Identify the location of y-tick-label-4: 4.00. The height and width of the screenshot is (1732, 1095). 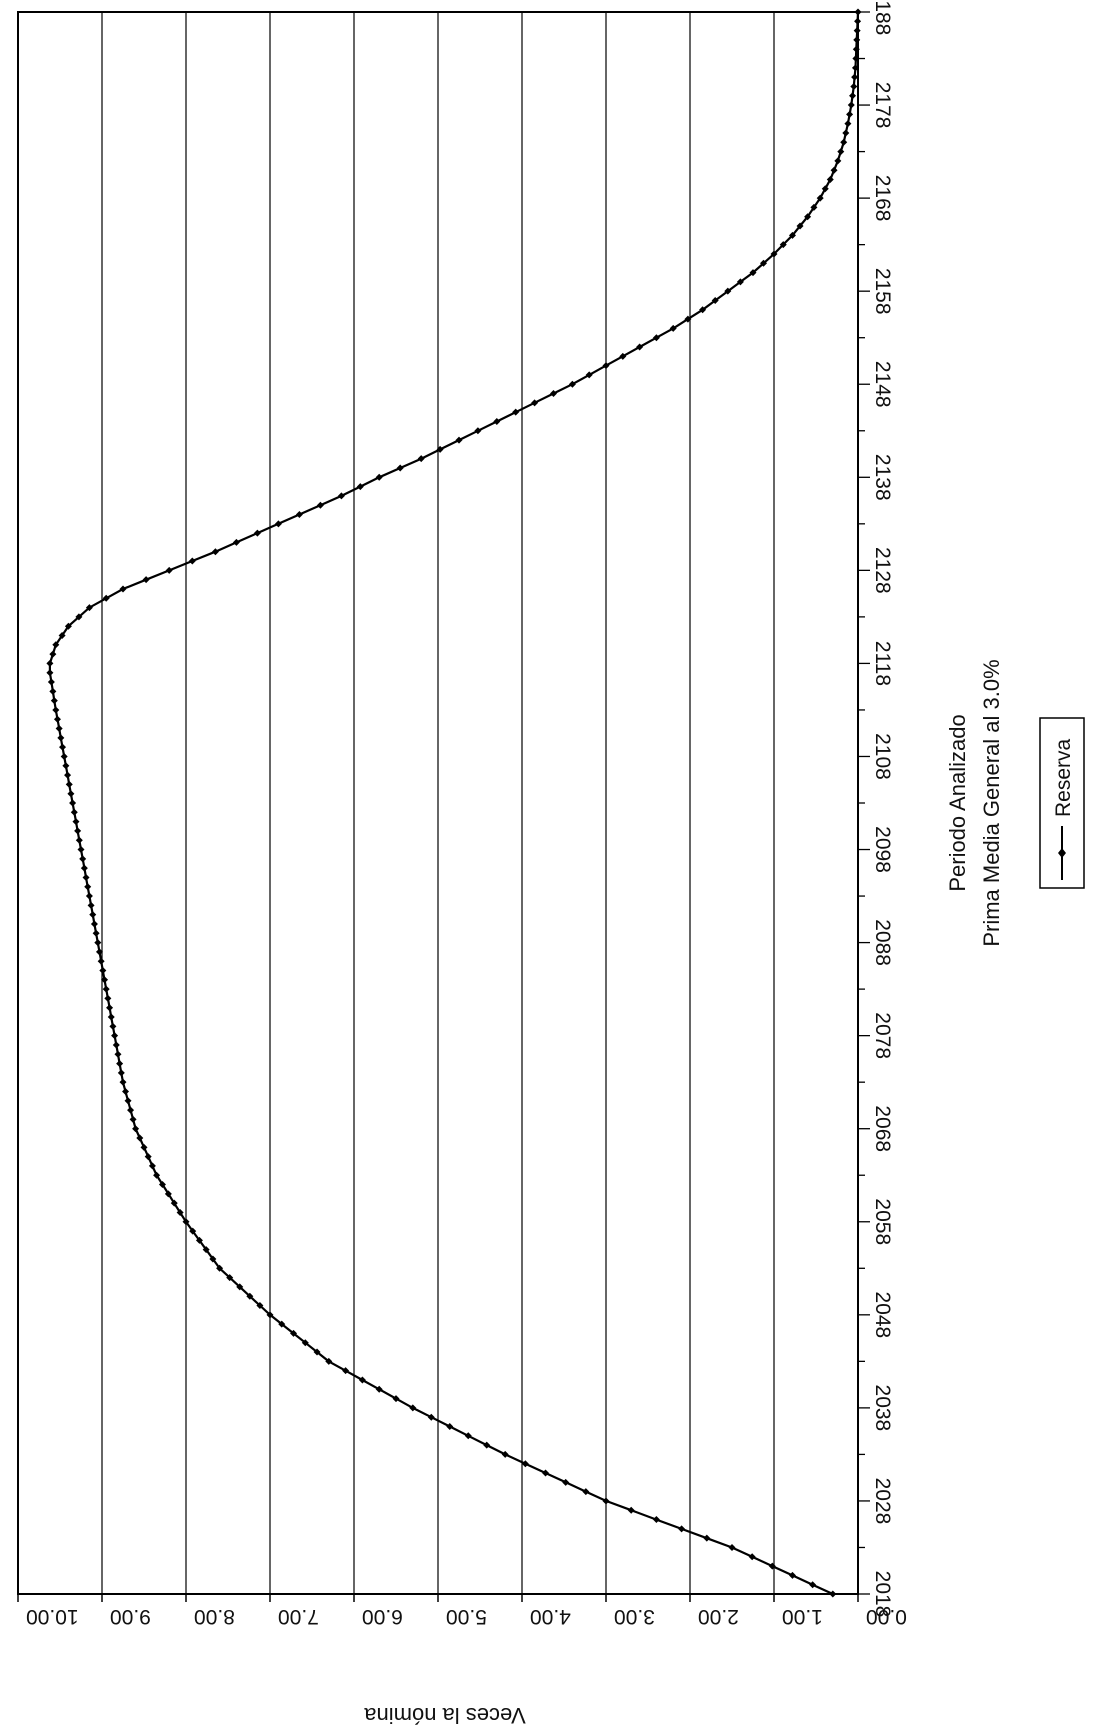
(550, 1616).